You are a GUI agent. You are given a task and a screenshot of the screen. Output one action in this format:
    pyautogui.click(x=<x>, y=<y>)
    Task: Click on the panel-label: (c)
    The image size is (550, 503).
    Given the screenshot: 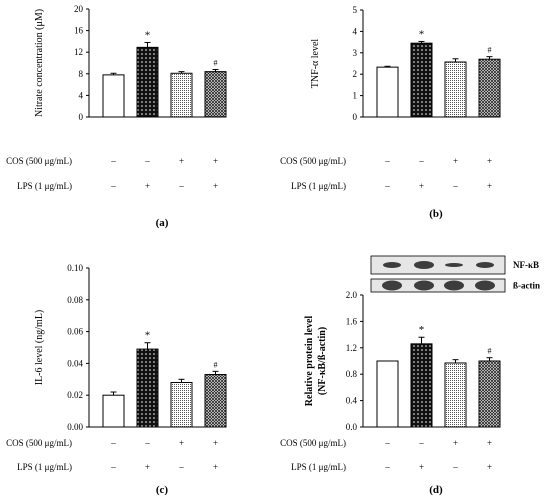 What is the action you would take?
    pyautogui.click(x=162, y=490)
    